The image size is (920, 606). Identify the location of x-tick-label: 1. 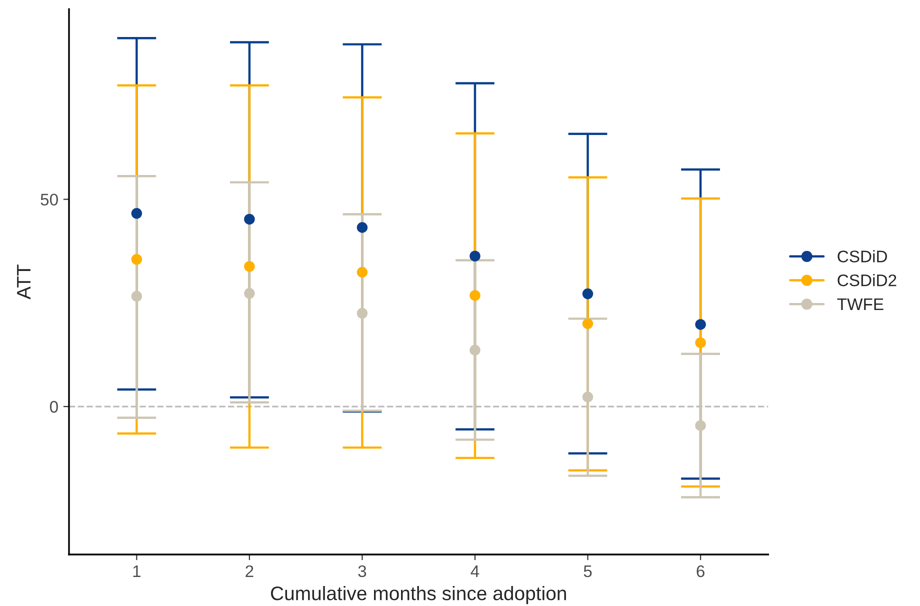
(136, 571).